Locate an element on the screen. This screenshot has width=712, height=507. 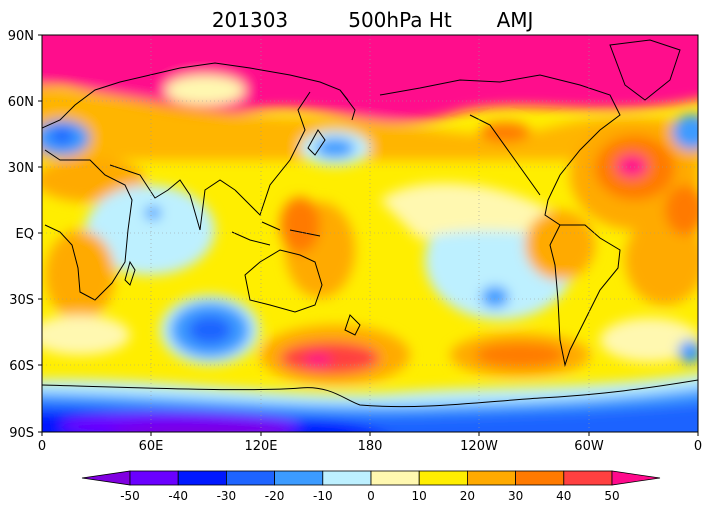
colorbar-tick-label: -20 is located at coordinates (275, 496).